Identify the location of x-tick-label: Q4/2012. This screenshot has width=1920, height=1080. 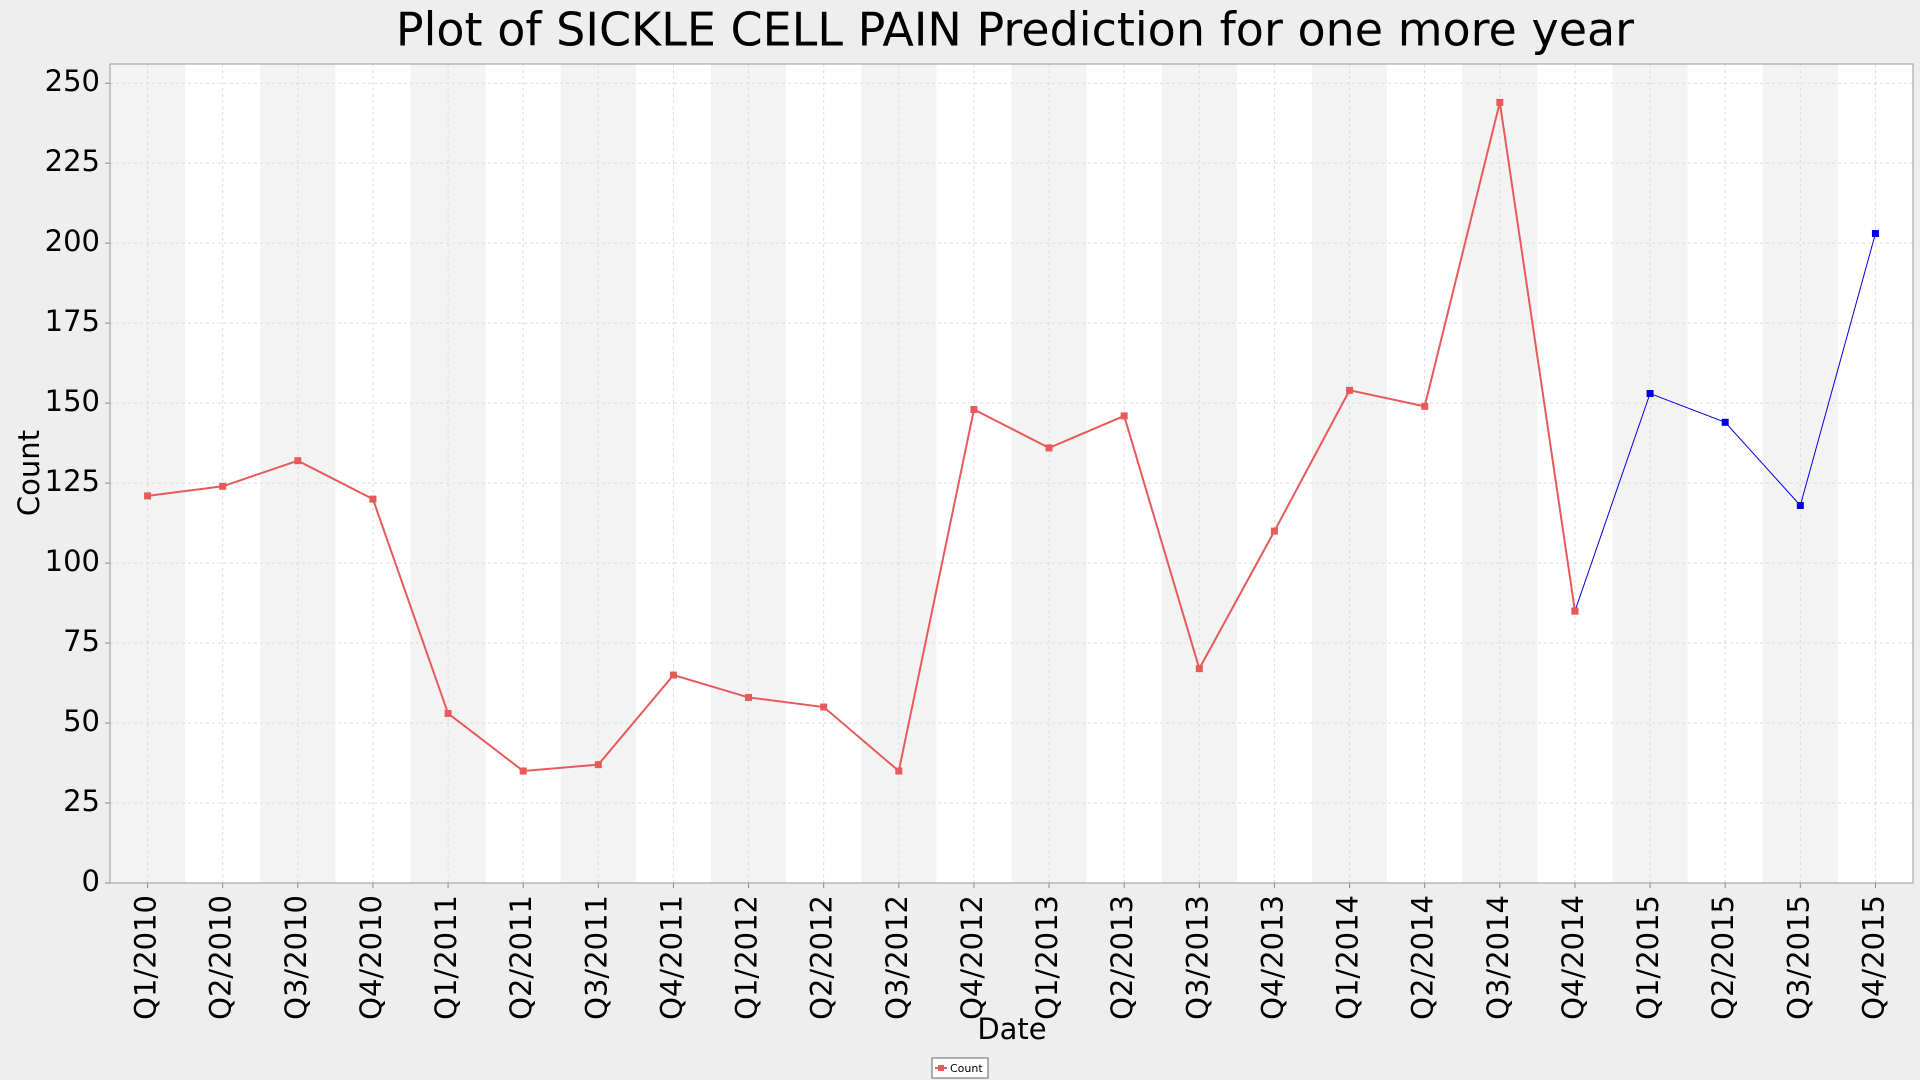
(972, 957).